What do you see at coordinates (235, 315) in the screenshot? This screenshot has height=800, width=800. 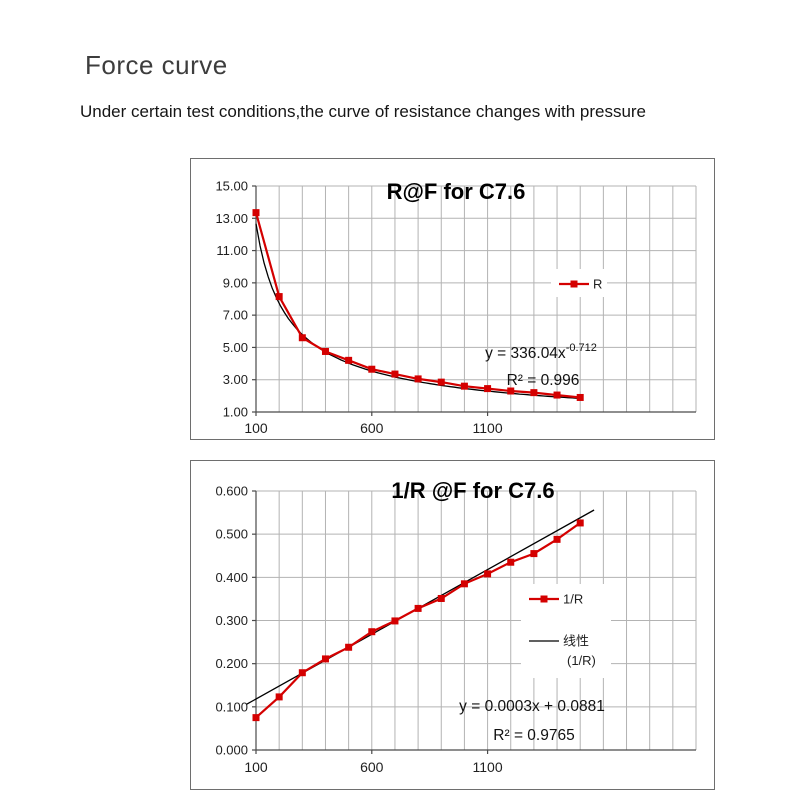 I see `y-tick-label: 7.00` at bounding box center [235, 315].